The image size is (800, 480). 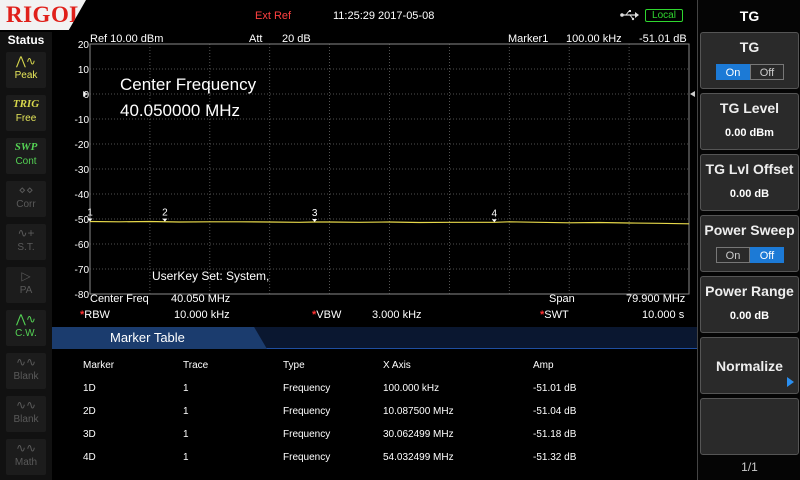 I want to click on y-tick-label: -10, so click(x=82, y=120).